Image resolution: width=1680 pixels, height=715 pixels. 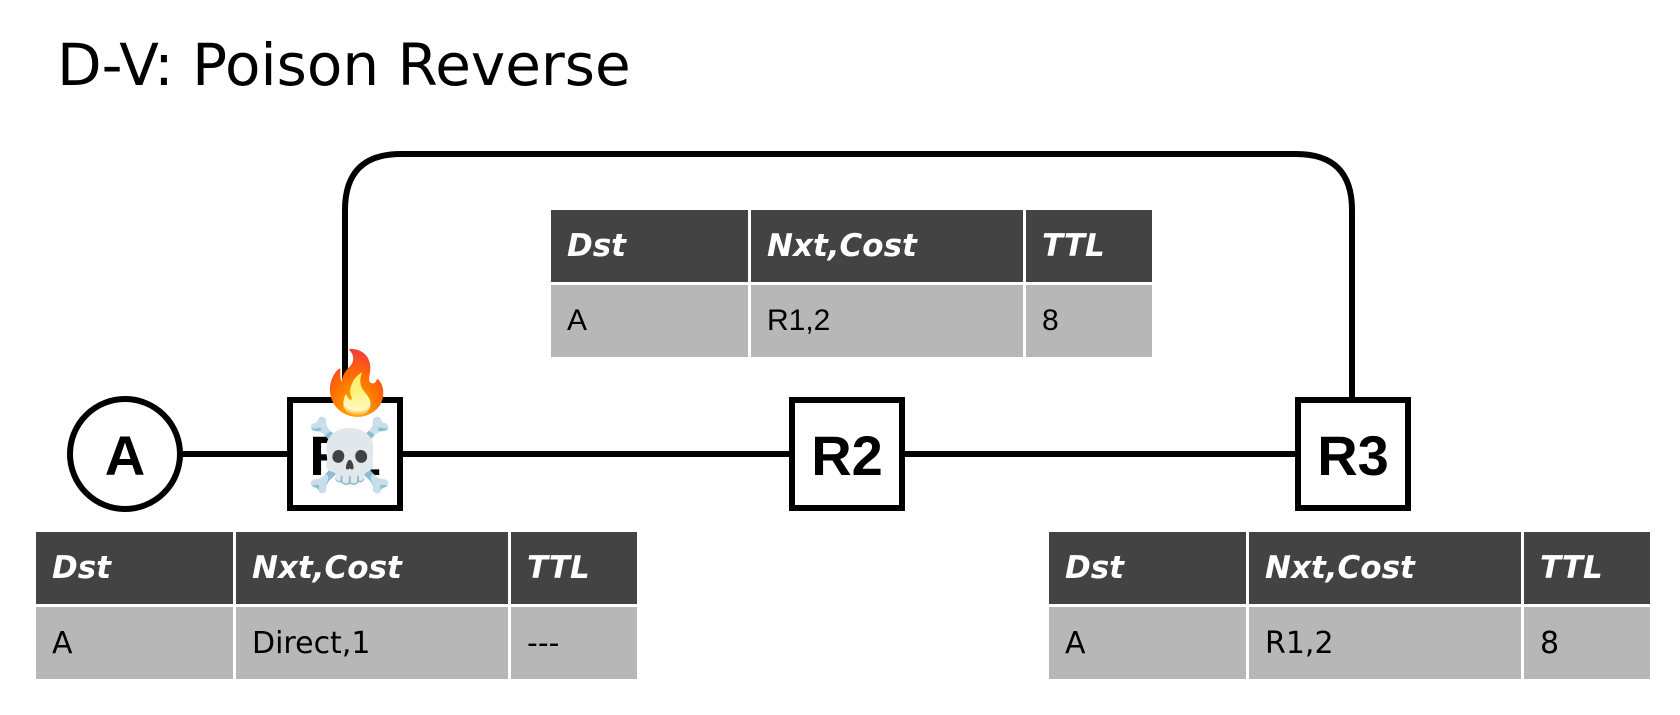 I want to click on node-r2-label: R2, so click(x=847, y=455).